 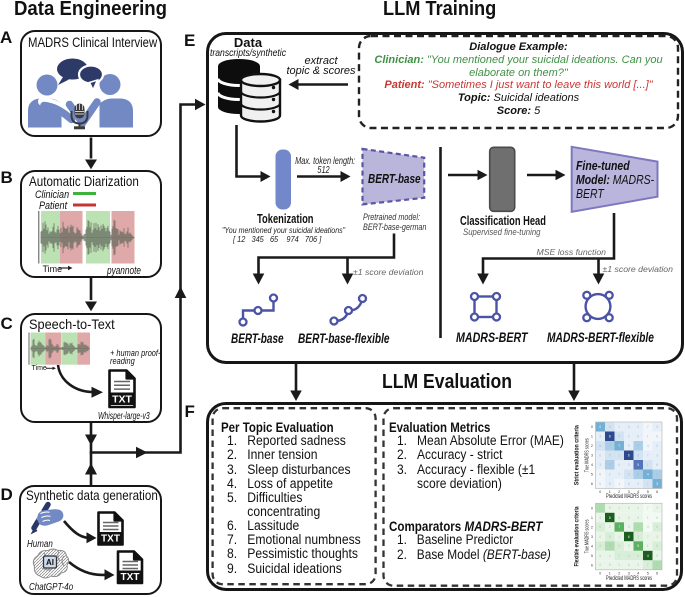 I want to click on svg-text: AI, so click(x=50, y=562).